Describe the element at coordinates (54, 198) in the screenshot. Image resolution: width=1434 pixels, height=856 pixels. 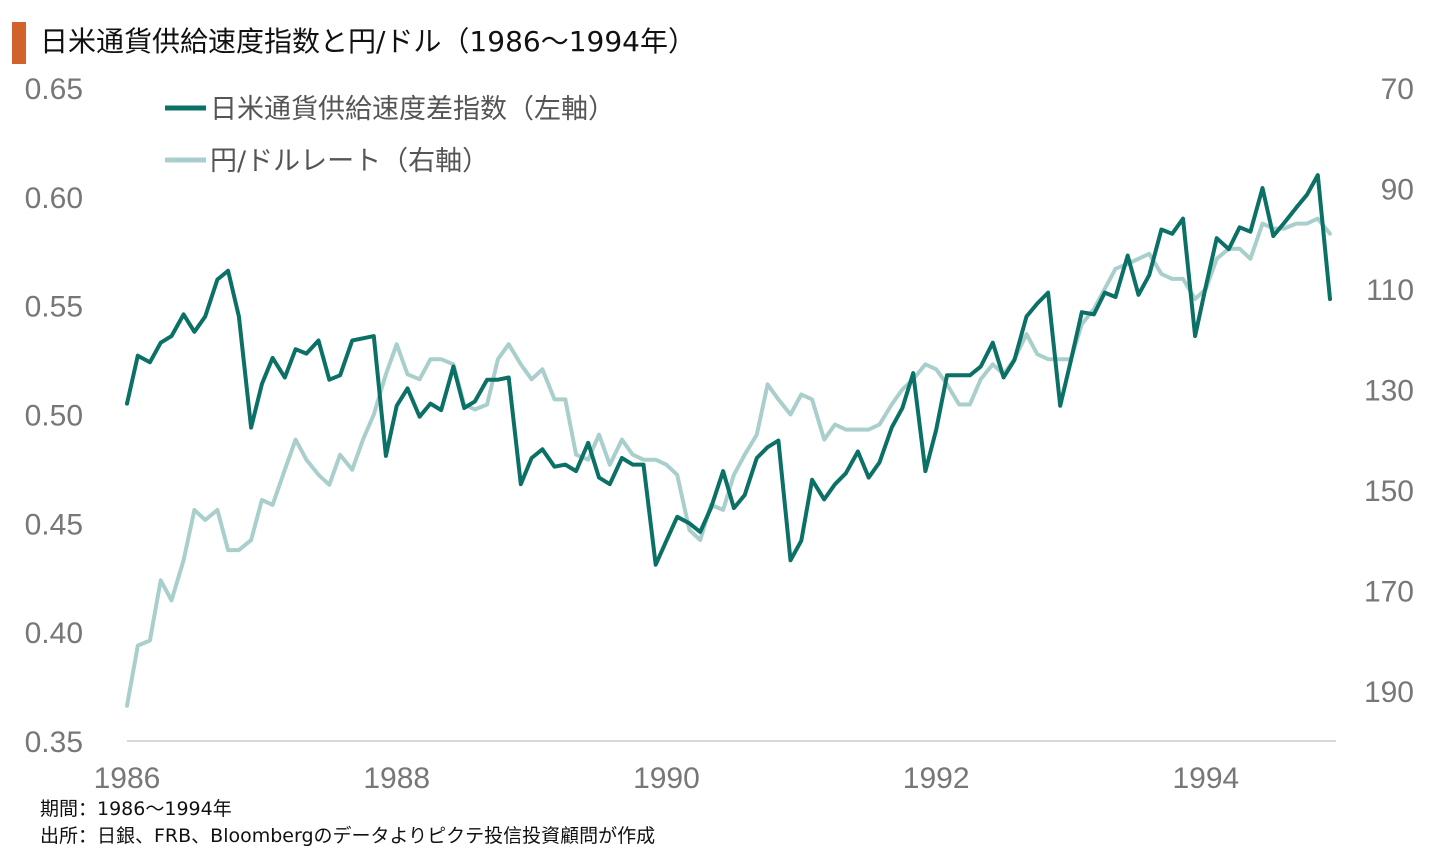
I see `left-tick-label: 0.60` at that location.